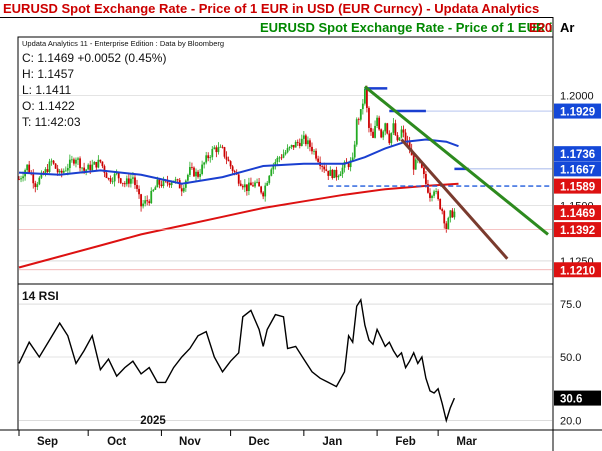 The height and width of the screenshot is (451, 602). What do you see at coordinates (332, 442) in the screenshot?
I see `x-tick-label: Jan` at bounding box center [332, 442].